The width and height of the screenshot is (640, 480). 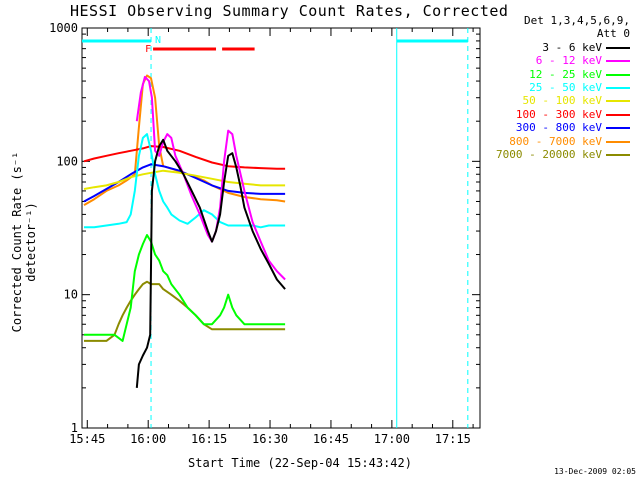 I want to click on legend-item: 800 - 7000 keV, so click(x=559, y=141).